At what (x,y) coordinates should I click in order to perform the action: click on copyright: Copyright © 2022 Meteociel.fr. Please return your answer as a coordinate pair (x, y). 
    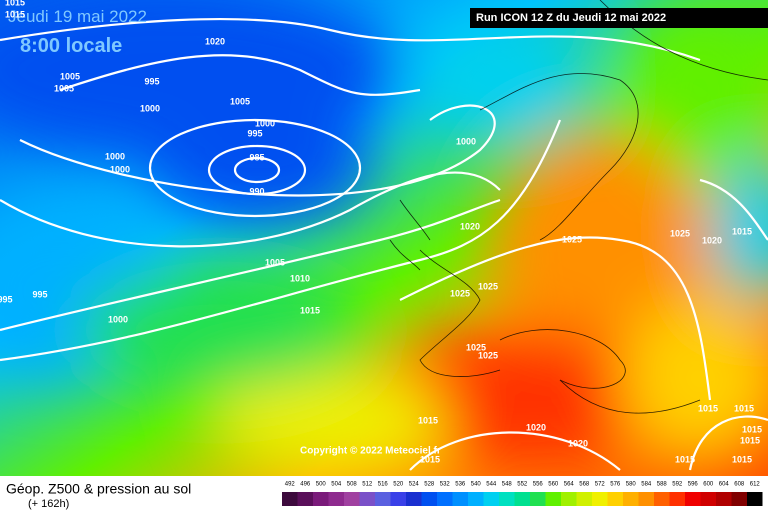
    Looking at the image, I should click on (370, 451).